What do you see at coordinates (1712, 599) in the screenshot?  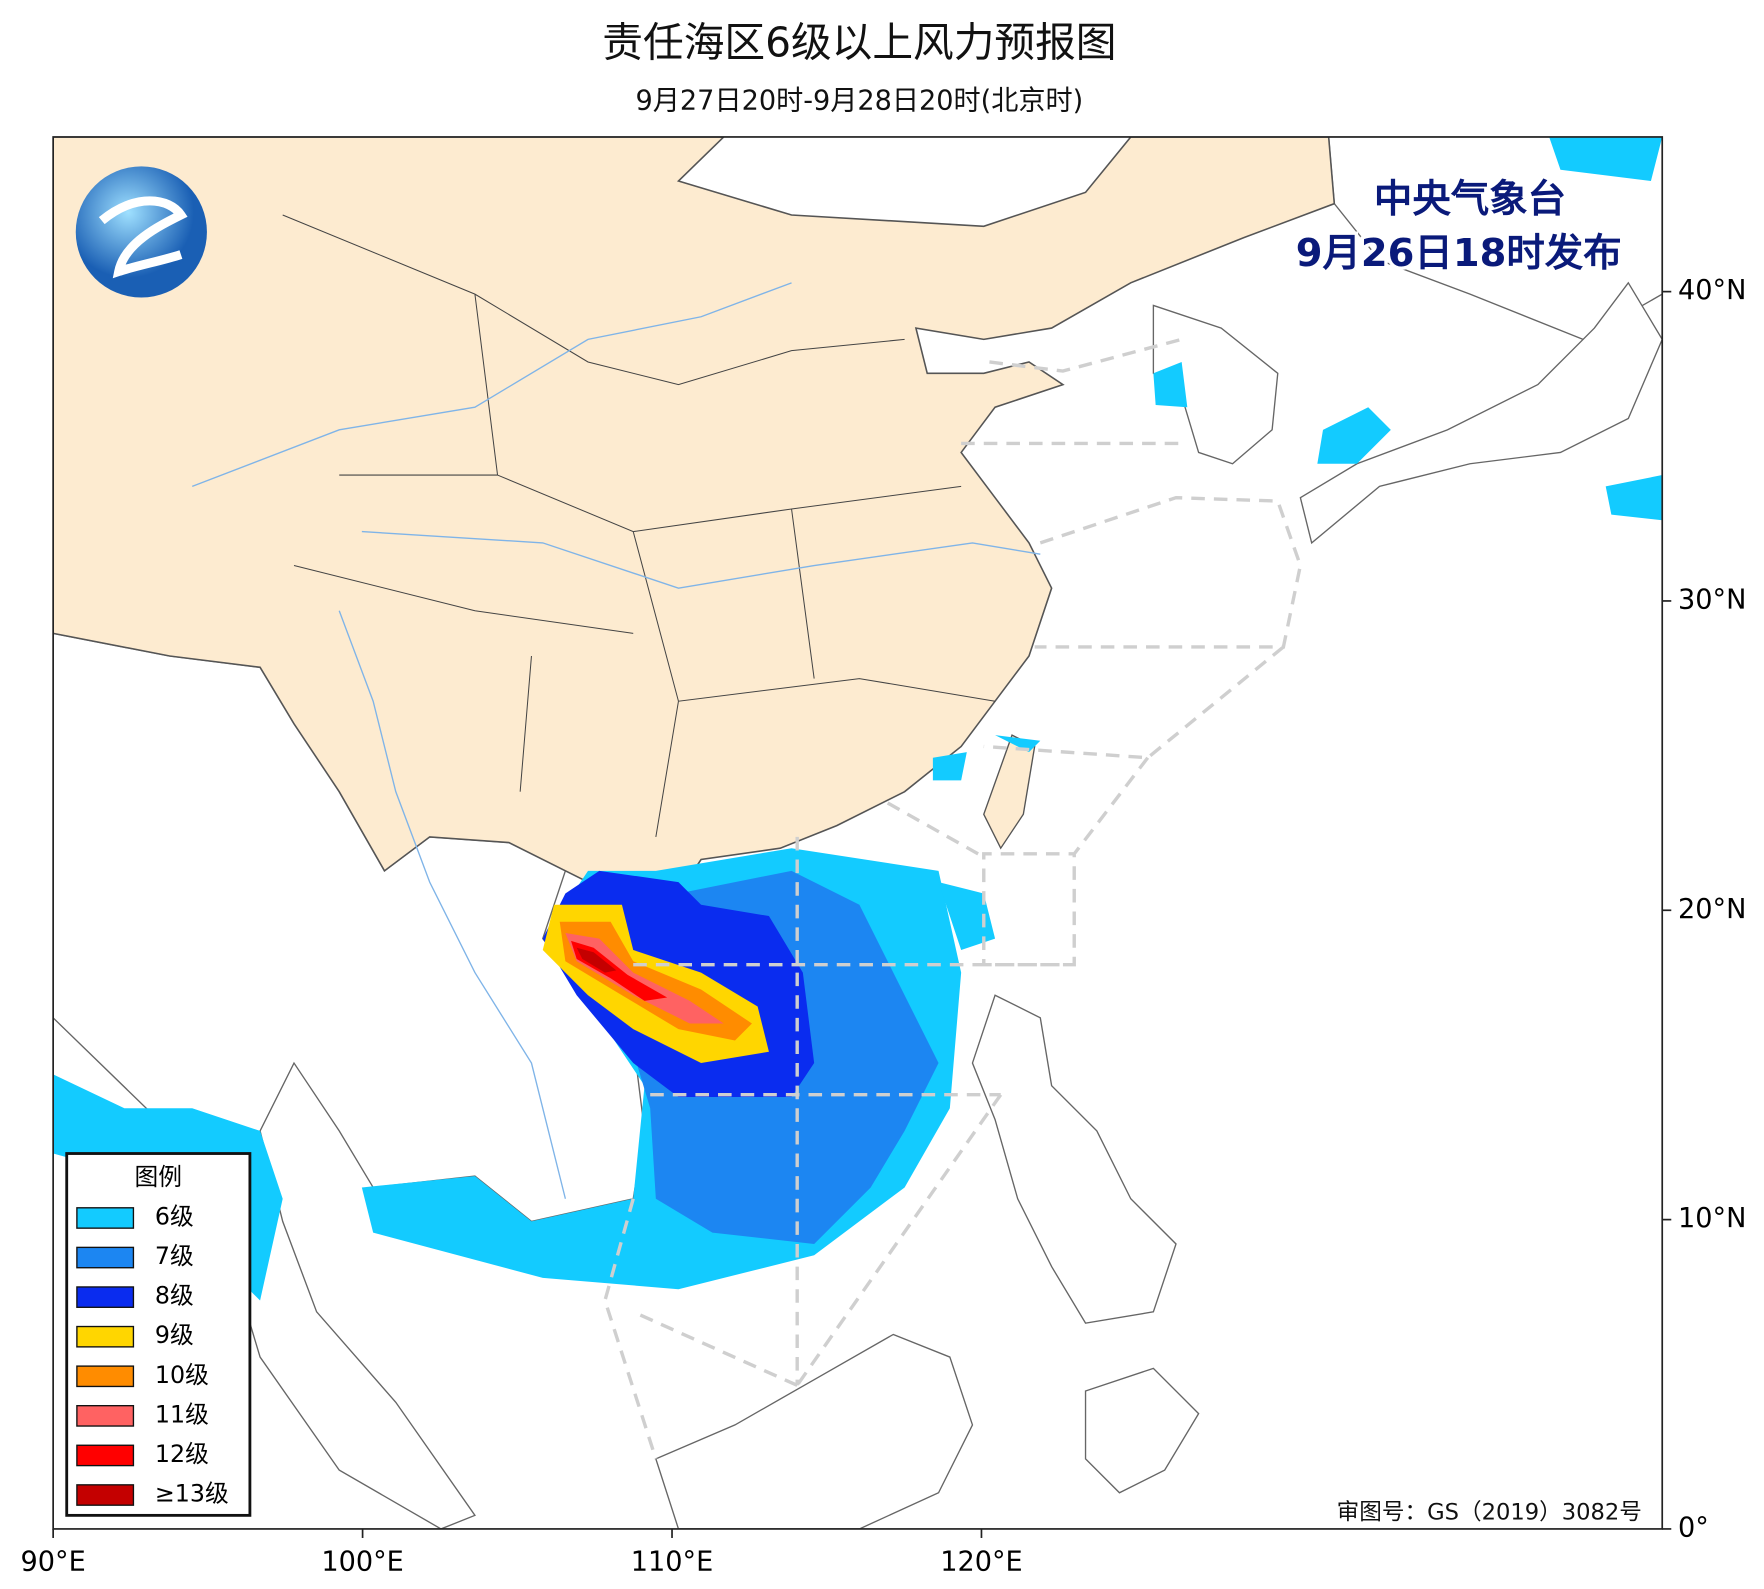 I see `lat-tick-label: 30°N` at bounding box center [1712, 599].